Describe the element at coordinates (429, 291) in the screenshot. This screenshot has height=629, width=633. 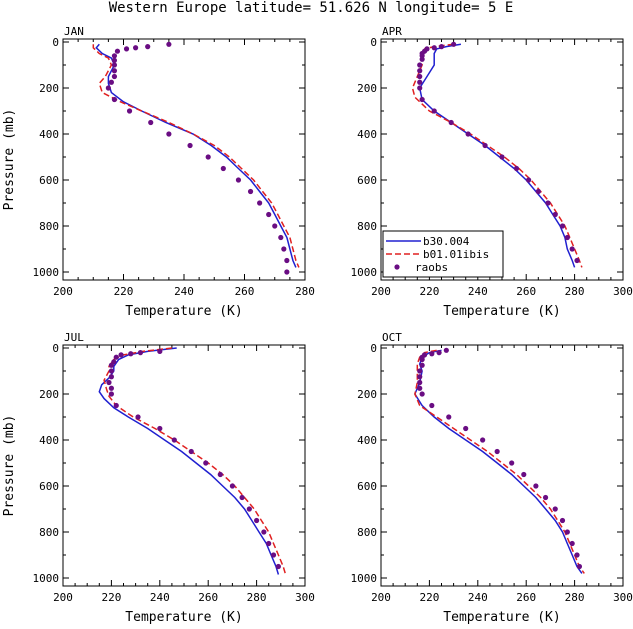
I see `x-tick-label: 220` at that location.